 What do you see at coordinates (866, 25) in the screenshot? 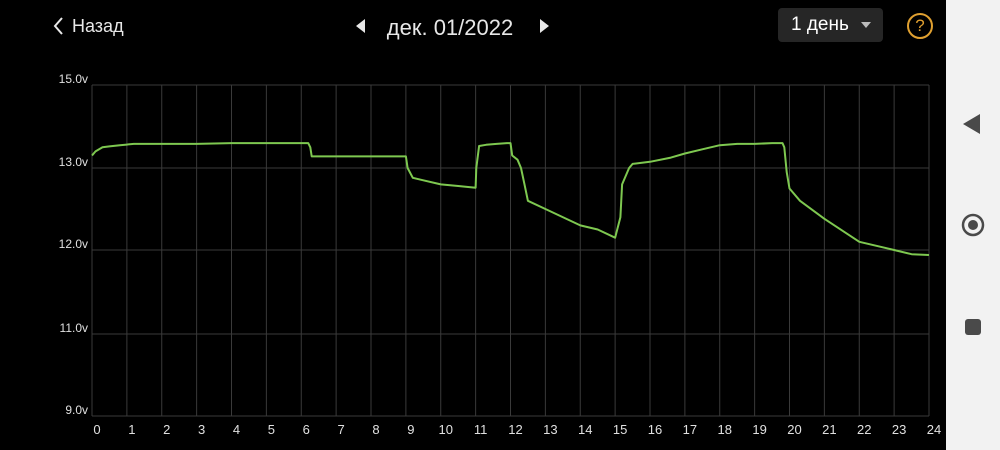
I see `caret-down-icon` at bounding box center [866, 25].